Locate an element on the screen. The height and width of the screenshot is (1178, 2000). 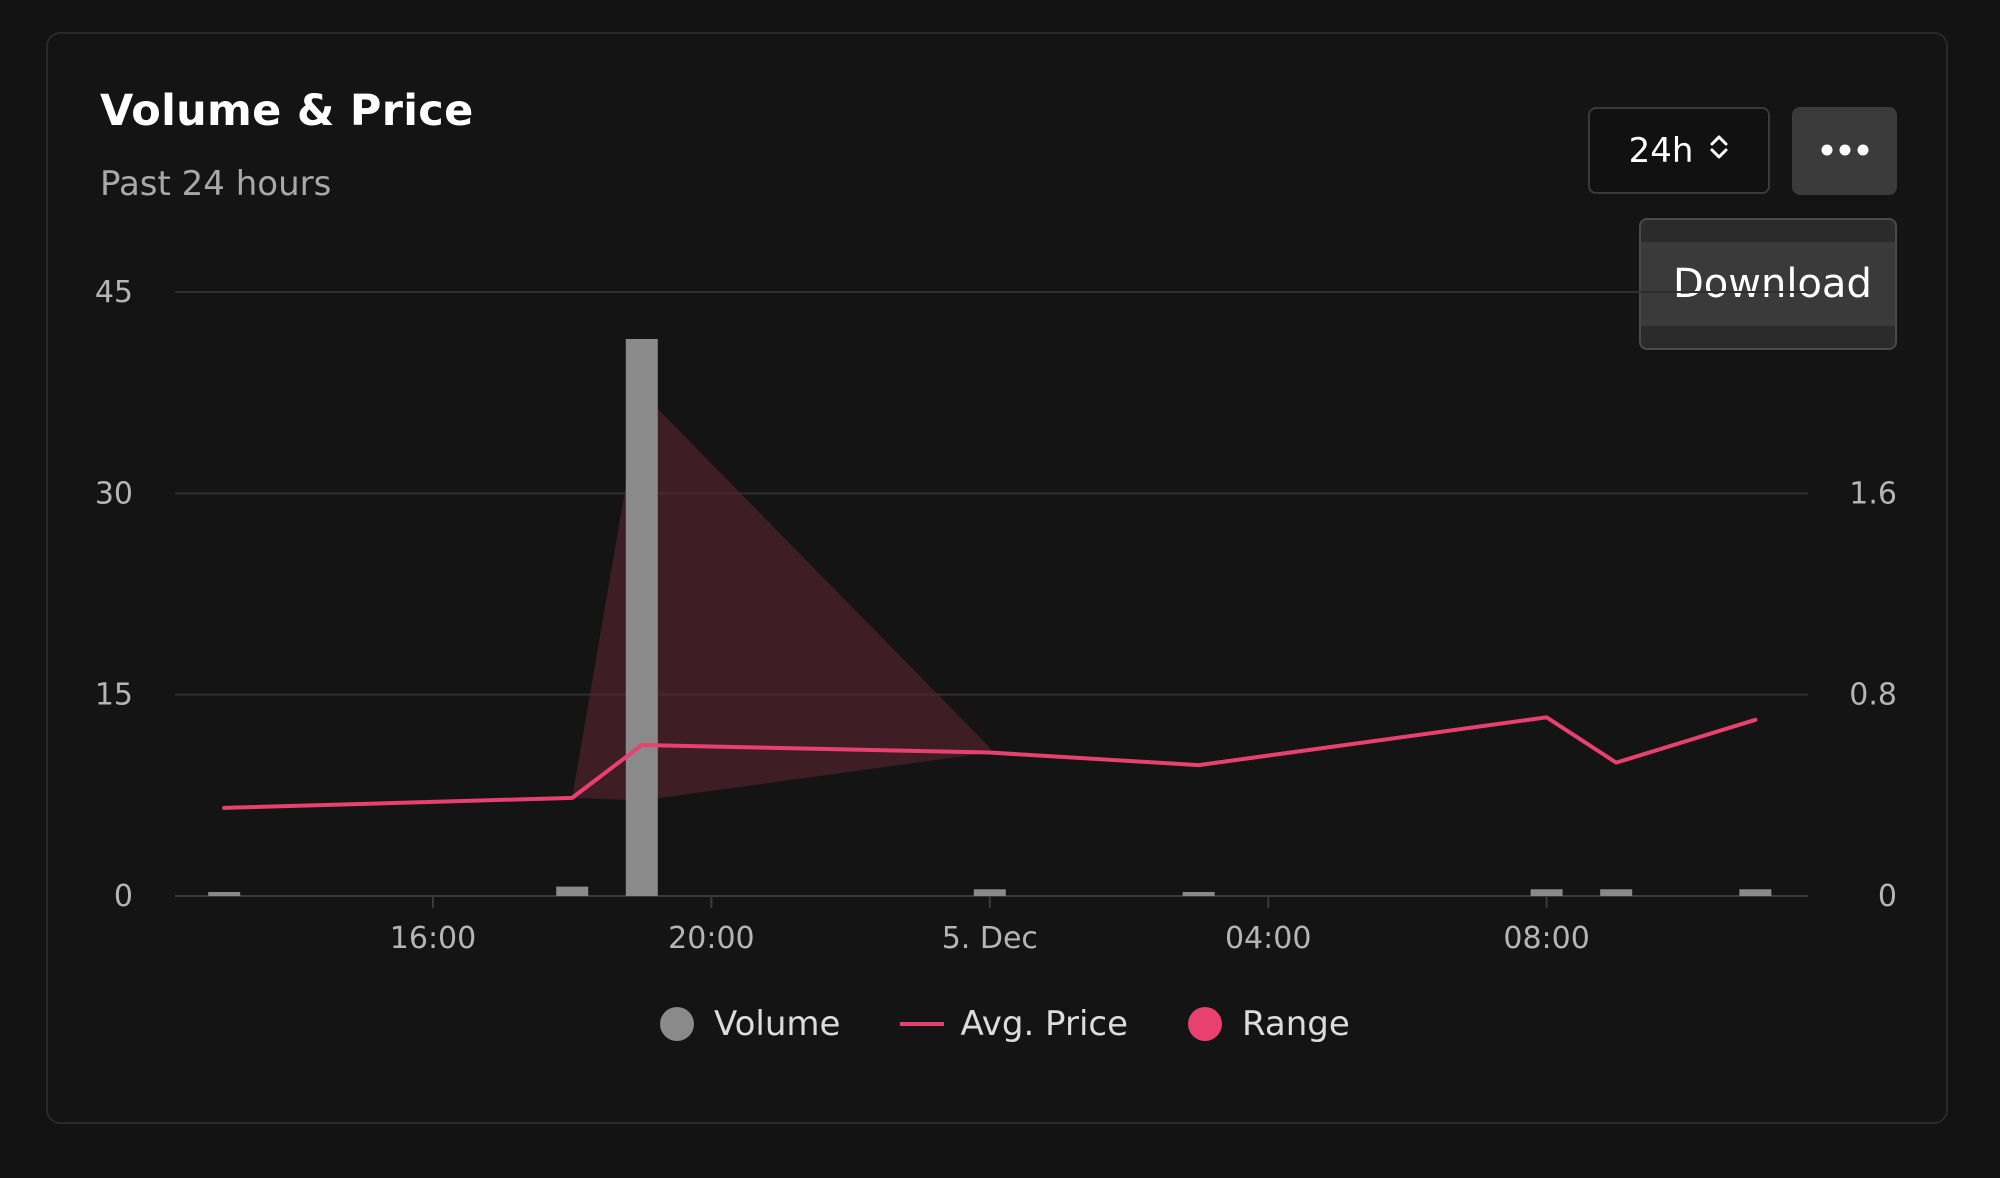
range-area is located at coordinates (781, 596).